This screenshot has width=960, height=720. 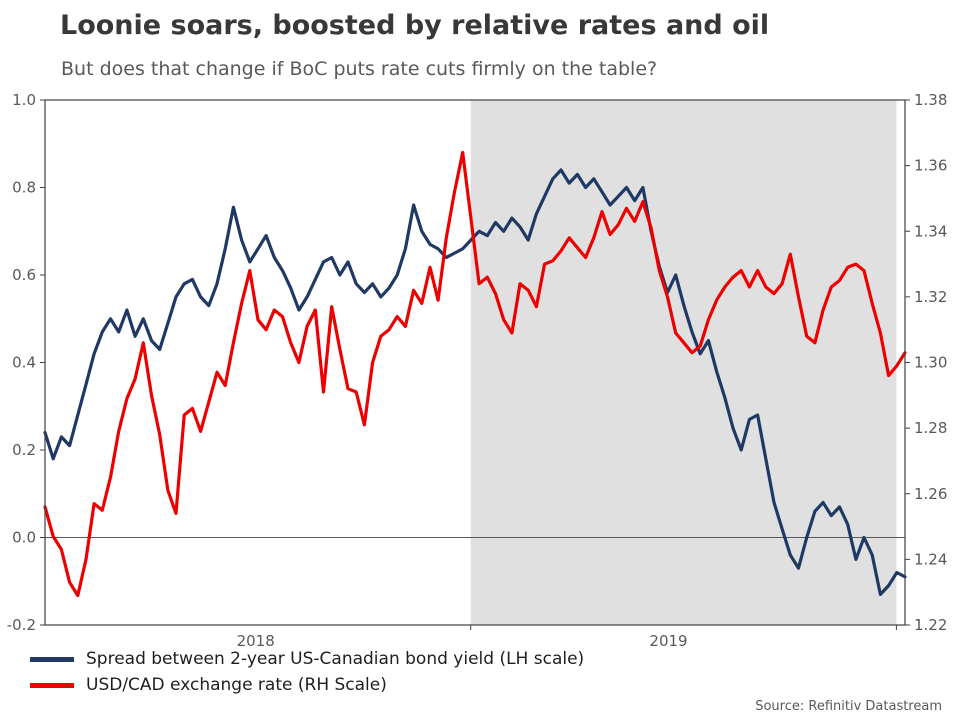 I want to click on right-axis-label: 1.22, so click(x=930, y=625).